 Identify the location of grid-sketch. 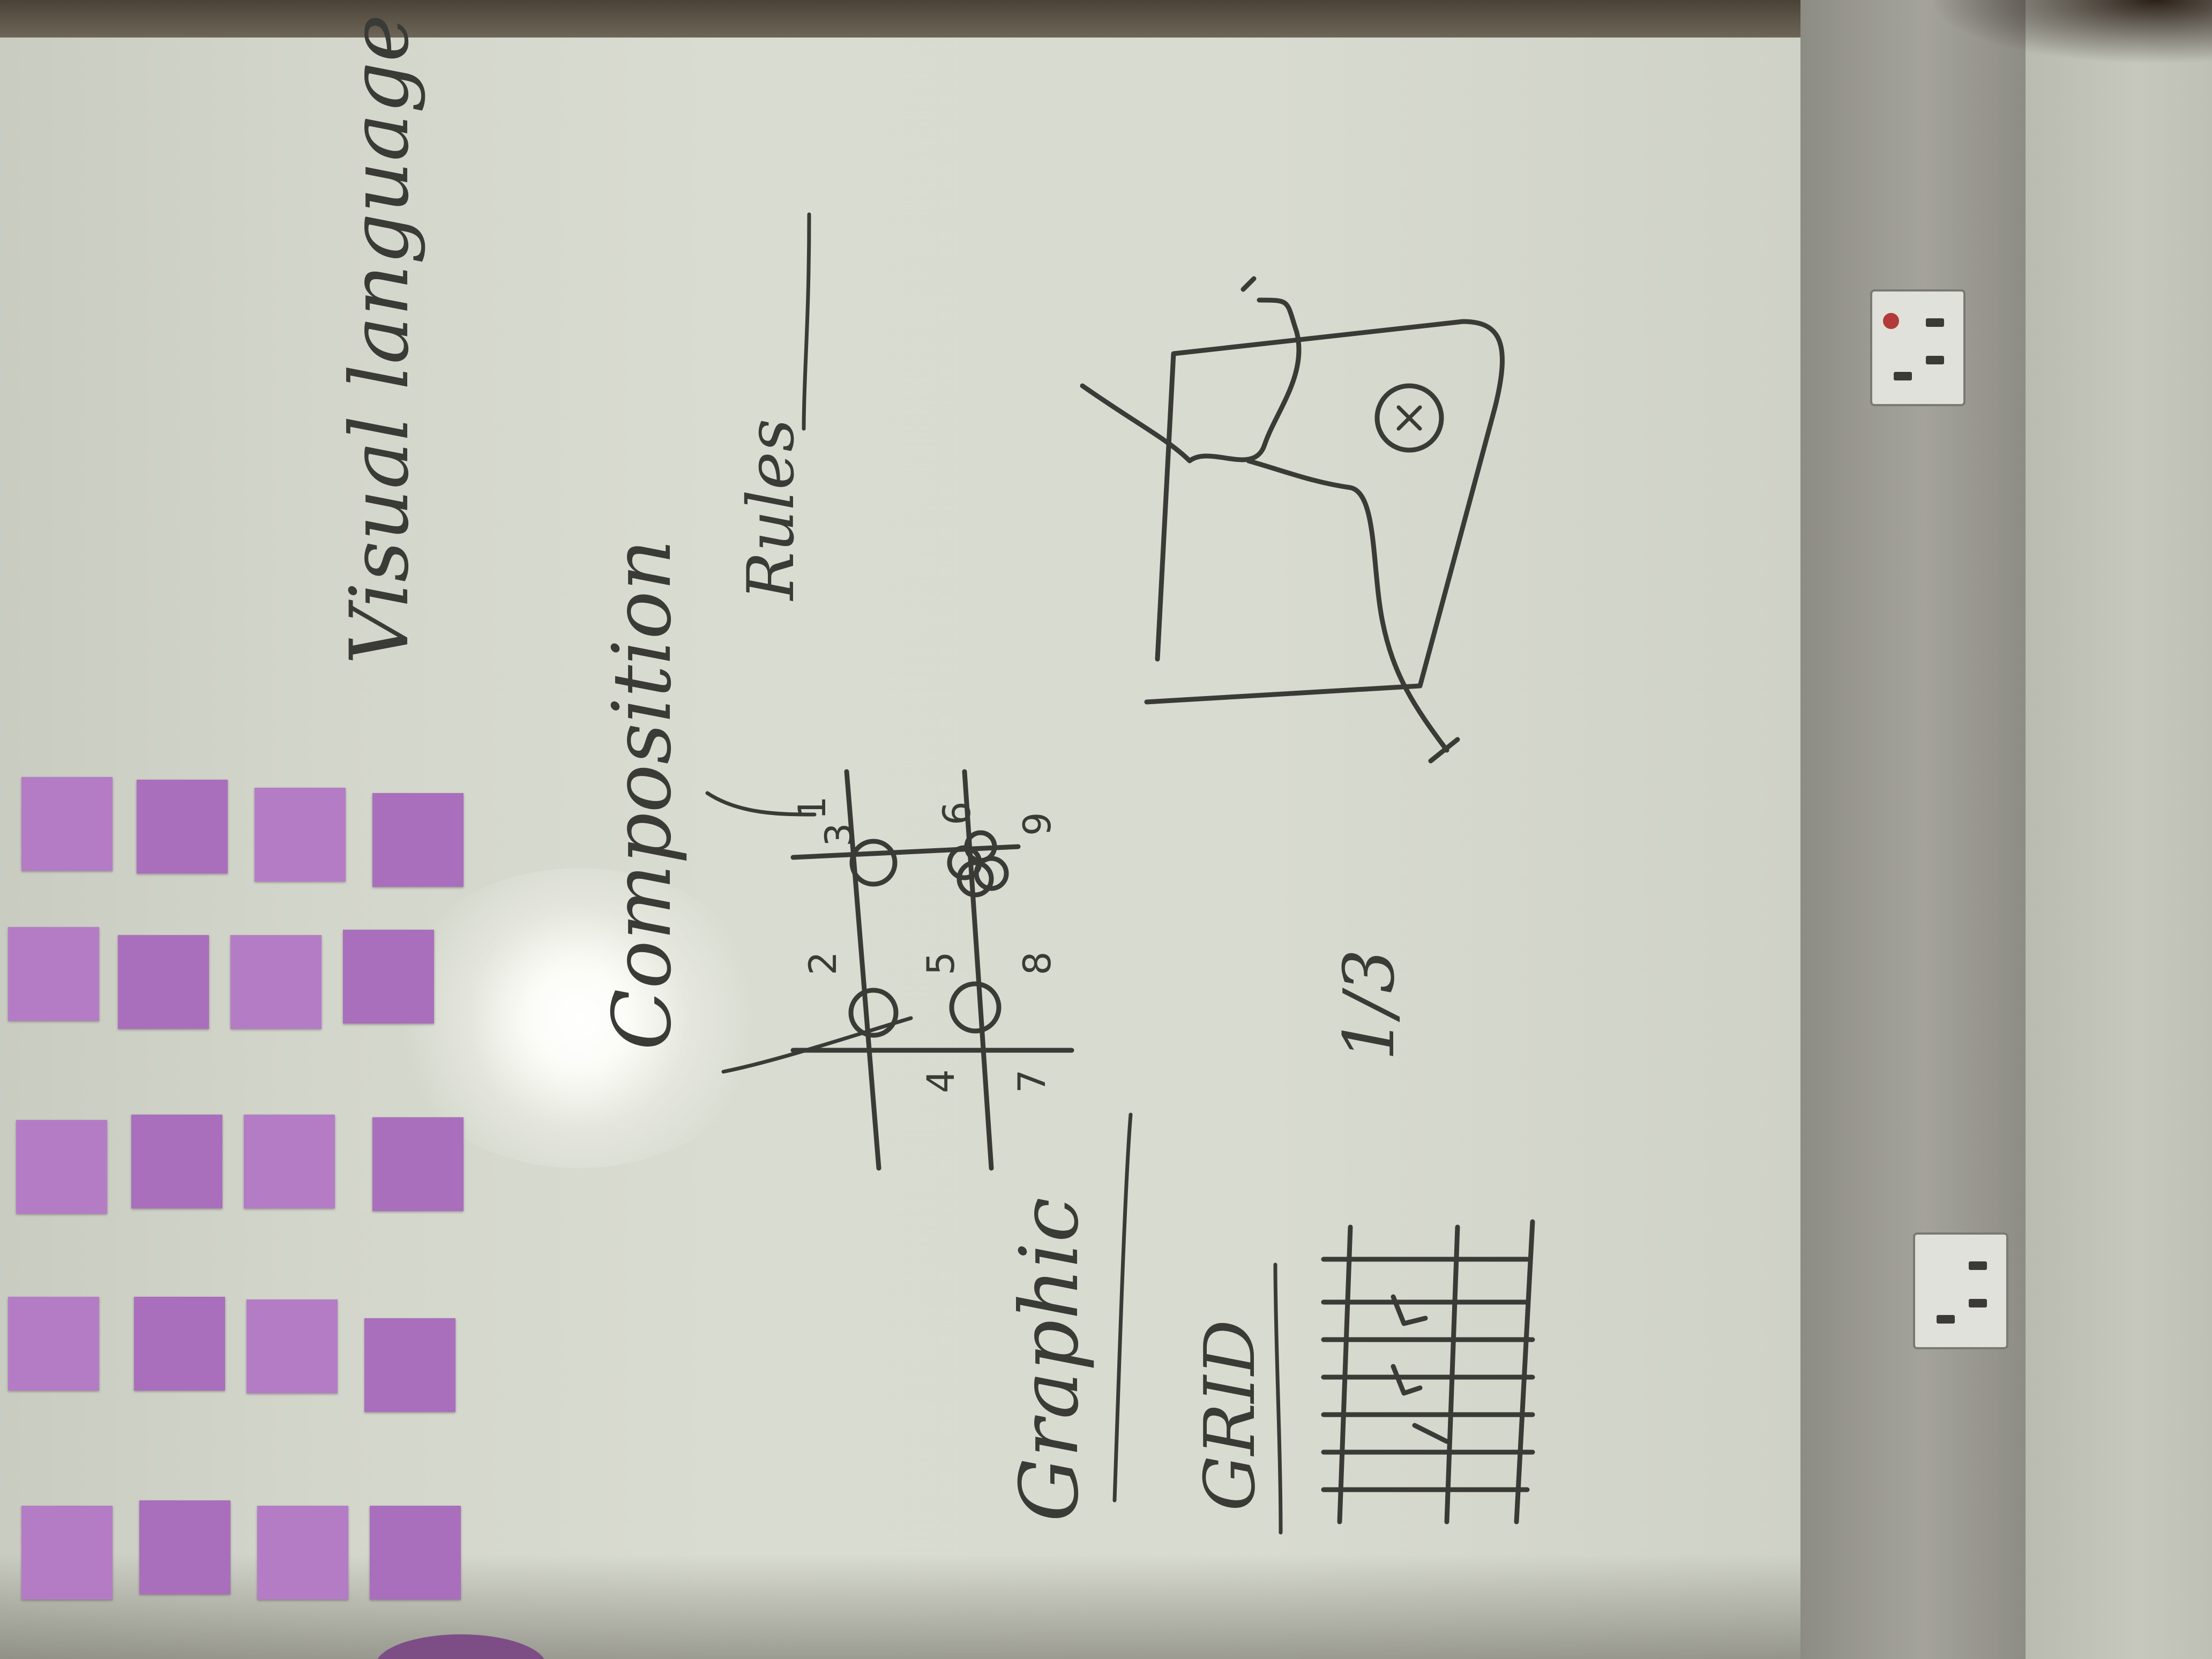
(1428, 1372).